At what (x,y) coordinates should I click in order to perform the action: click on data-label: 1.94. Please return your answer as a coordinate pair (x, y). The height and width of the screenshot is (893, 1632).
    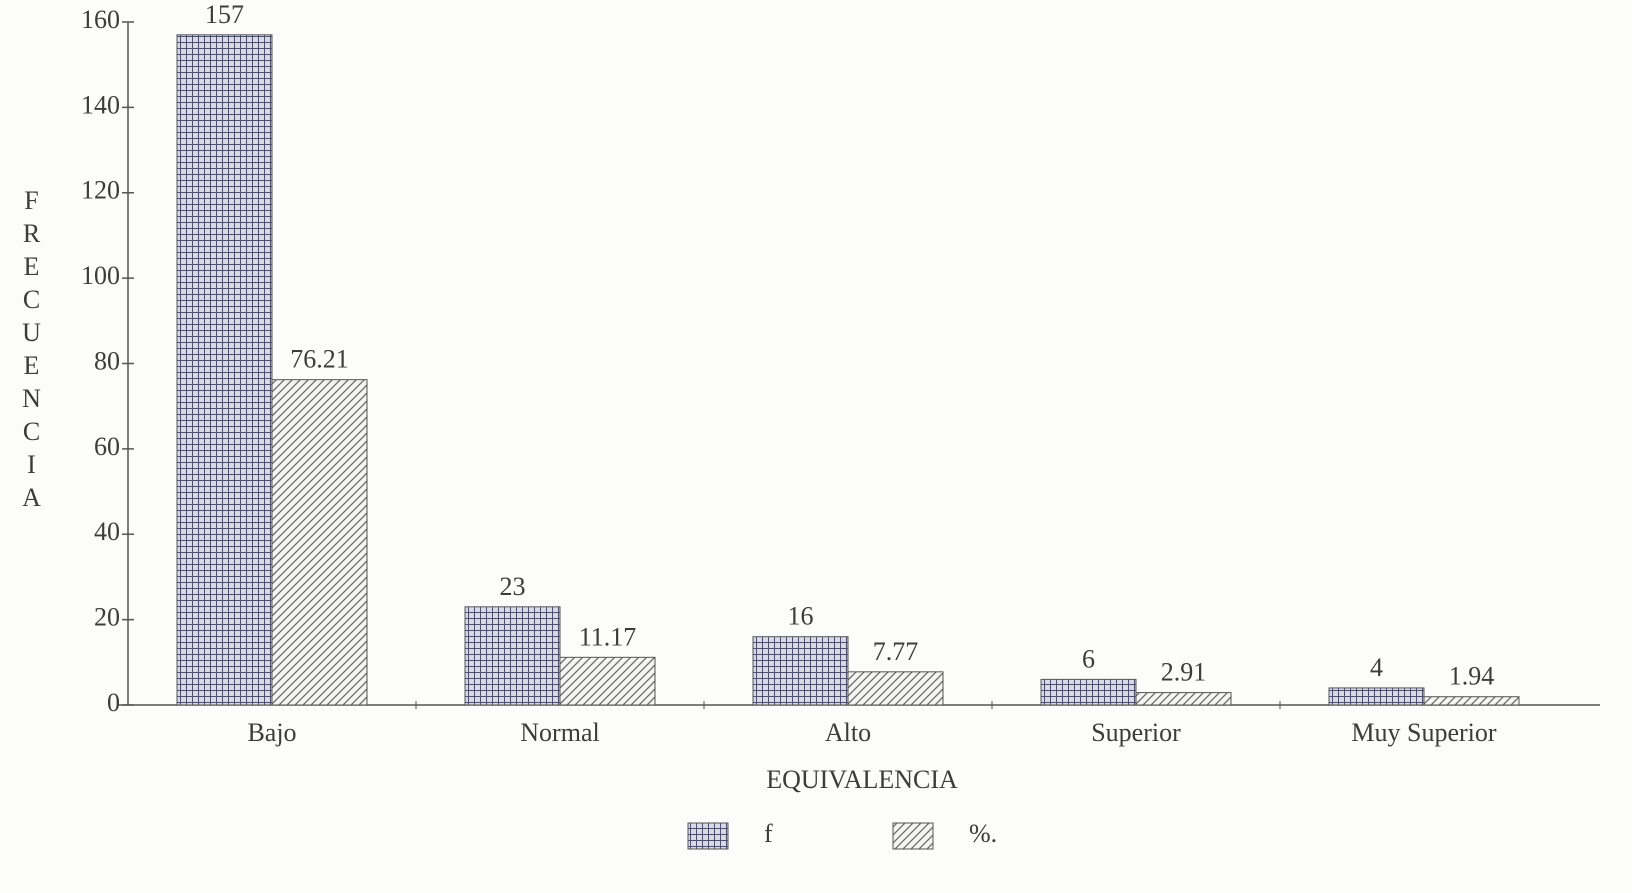
    Looking at the image, I should click on (1472, 676).